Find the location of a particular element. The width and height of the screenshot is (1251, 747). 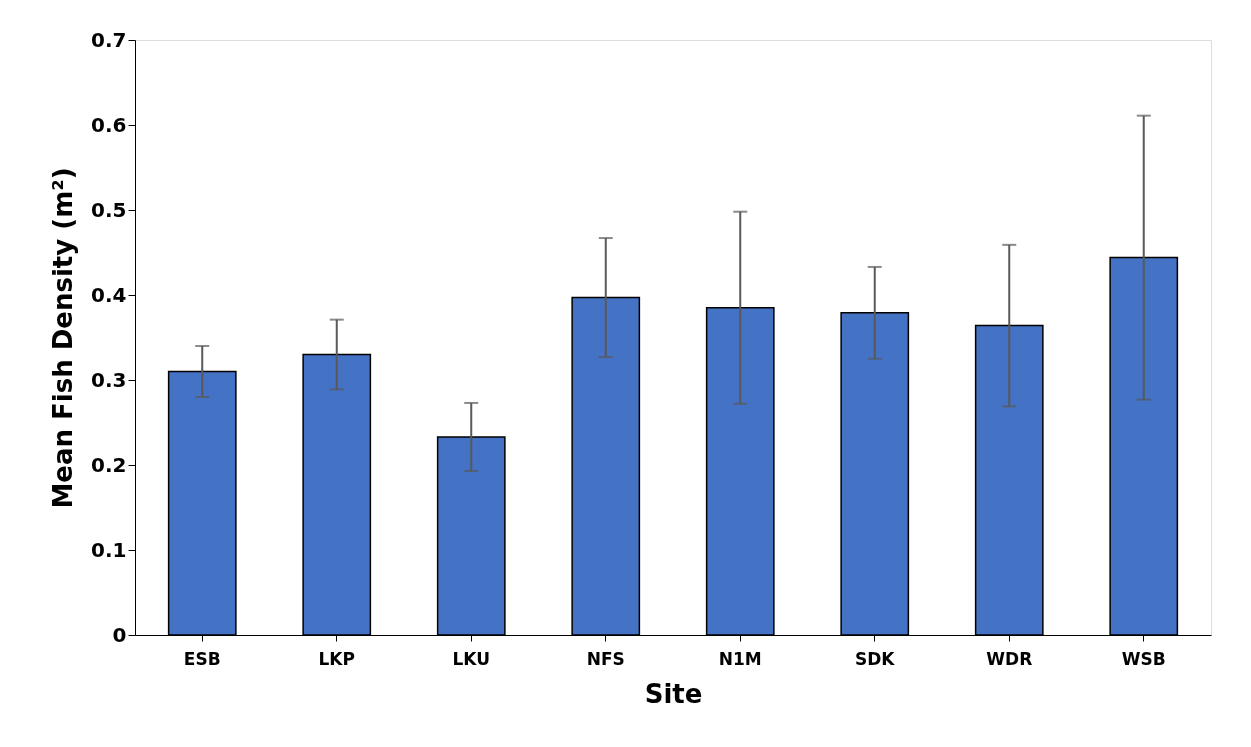

x-axis-title: Site is located at coordinates (673, 693).